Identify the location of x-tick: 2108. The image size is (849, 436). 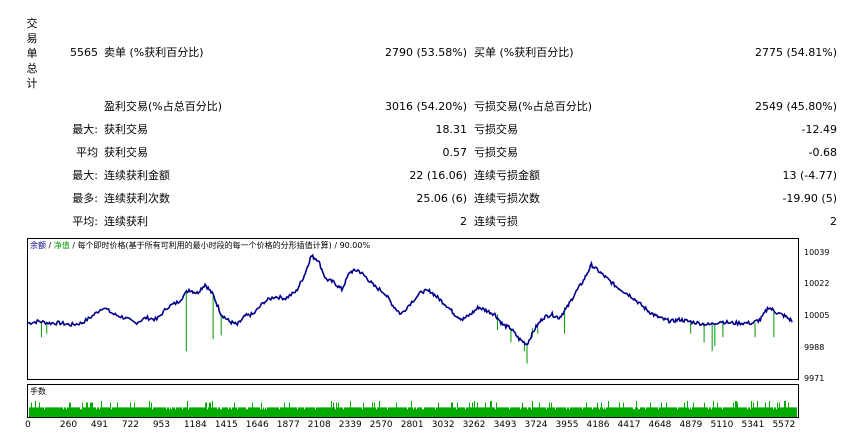
(319, 425).